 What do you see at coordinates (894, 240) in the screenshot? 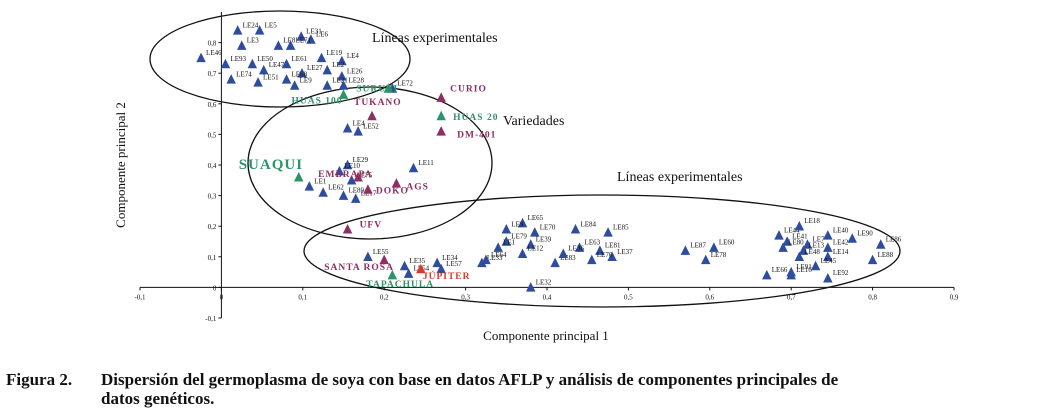
I see `point-label: LE86` at bounding box center [894, 240].